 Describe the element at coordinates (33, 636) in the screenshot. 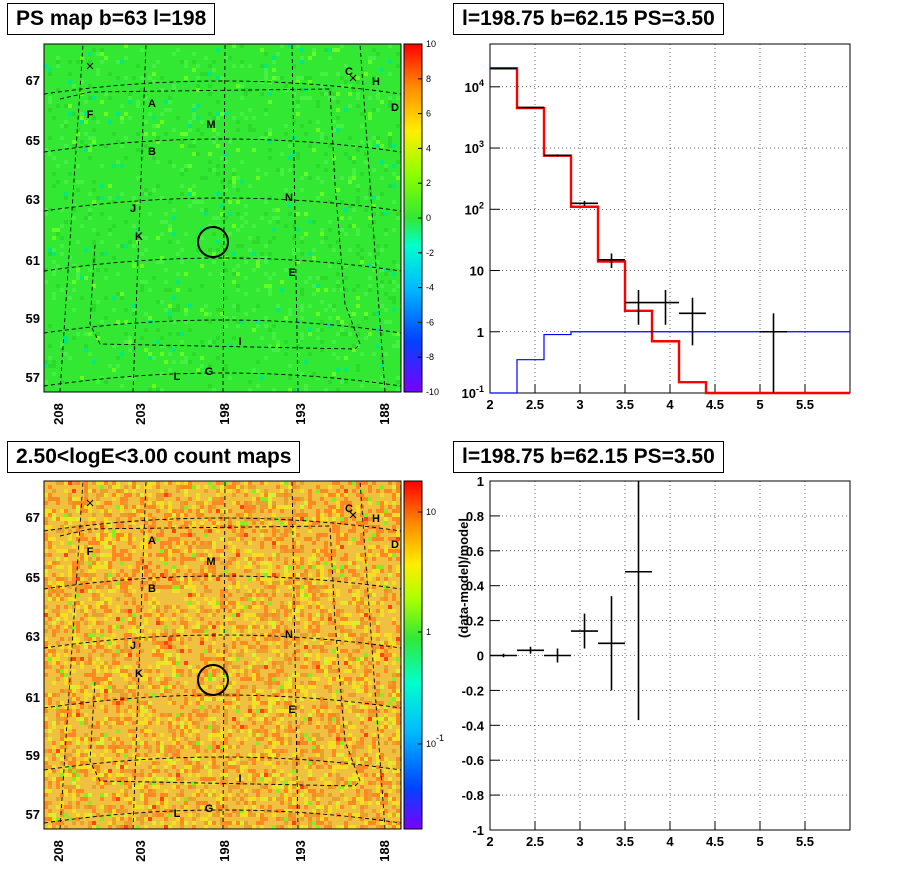

I see `y-tick-label: 63` at that location.